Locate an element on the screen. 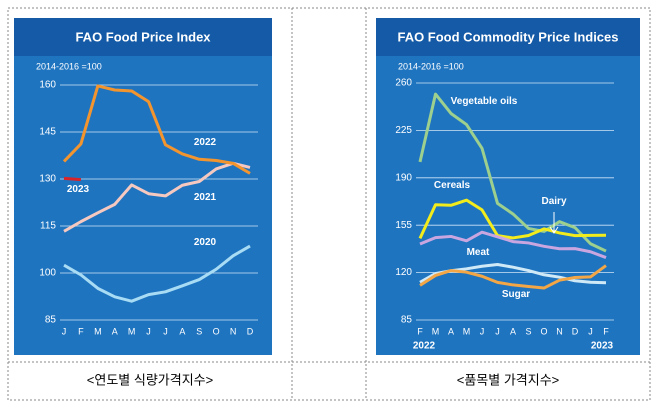 The image size is (658, 409). series-label-text: Sugar is located at coordinates (516, 294).